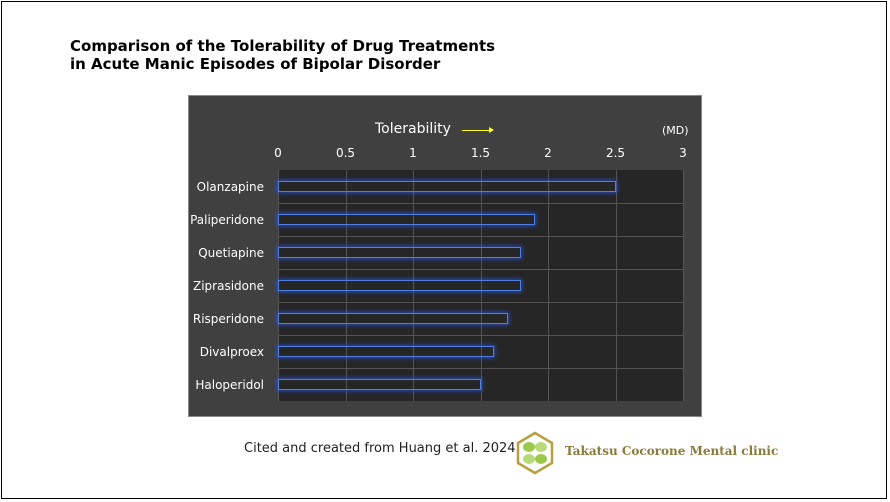 The height and width of the screenshot is (502, 890). I want to click on bar-olanzapine, so click(447, 186).